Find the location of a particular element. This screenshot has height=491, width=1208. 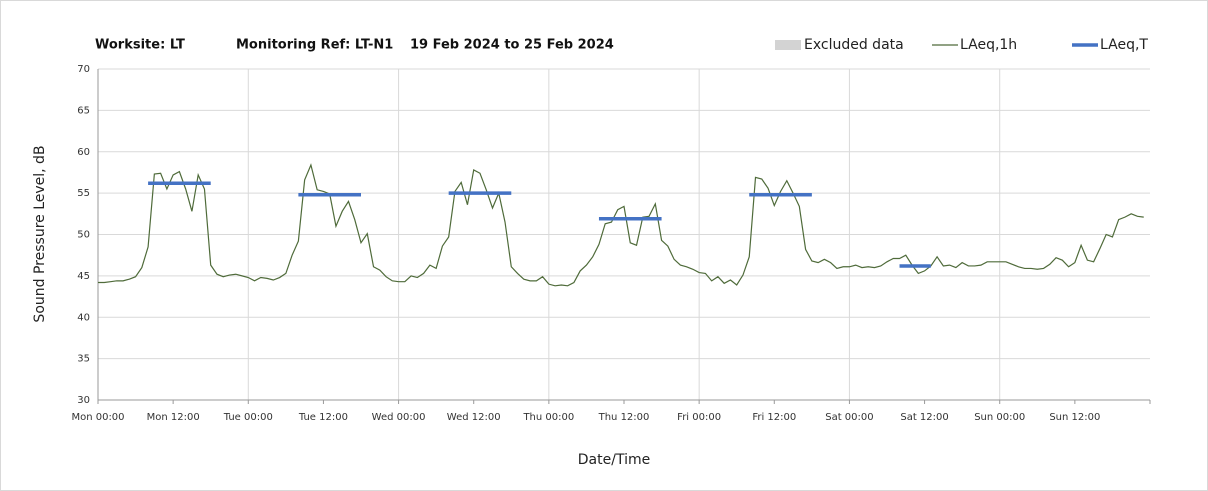

chart-title-ref: Monitoring Ref: LT-N1 is located at coordinates (314, 45).